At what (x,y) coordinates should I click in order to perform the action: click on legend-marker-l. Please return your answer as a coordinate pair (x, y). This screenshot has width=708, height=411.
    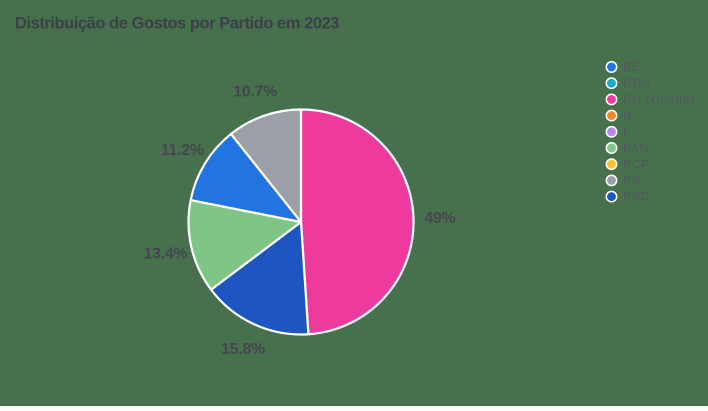
    Looking at the image, I should click on (611, 131).